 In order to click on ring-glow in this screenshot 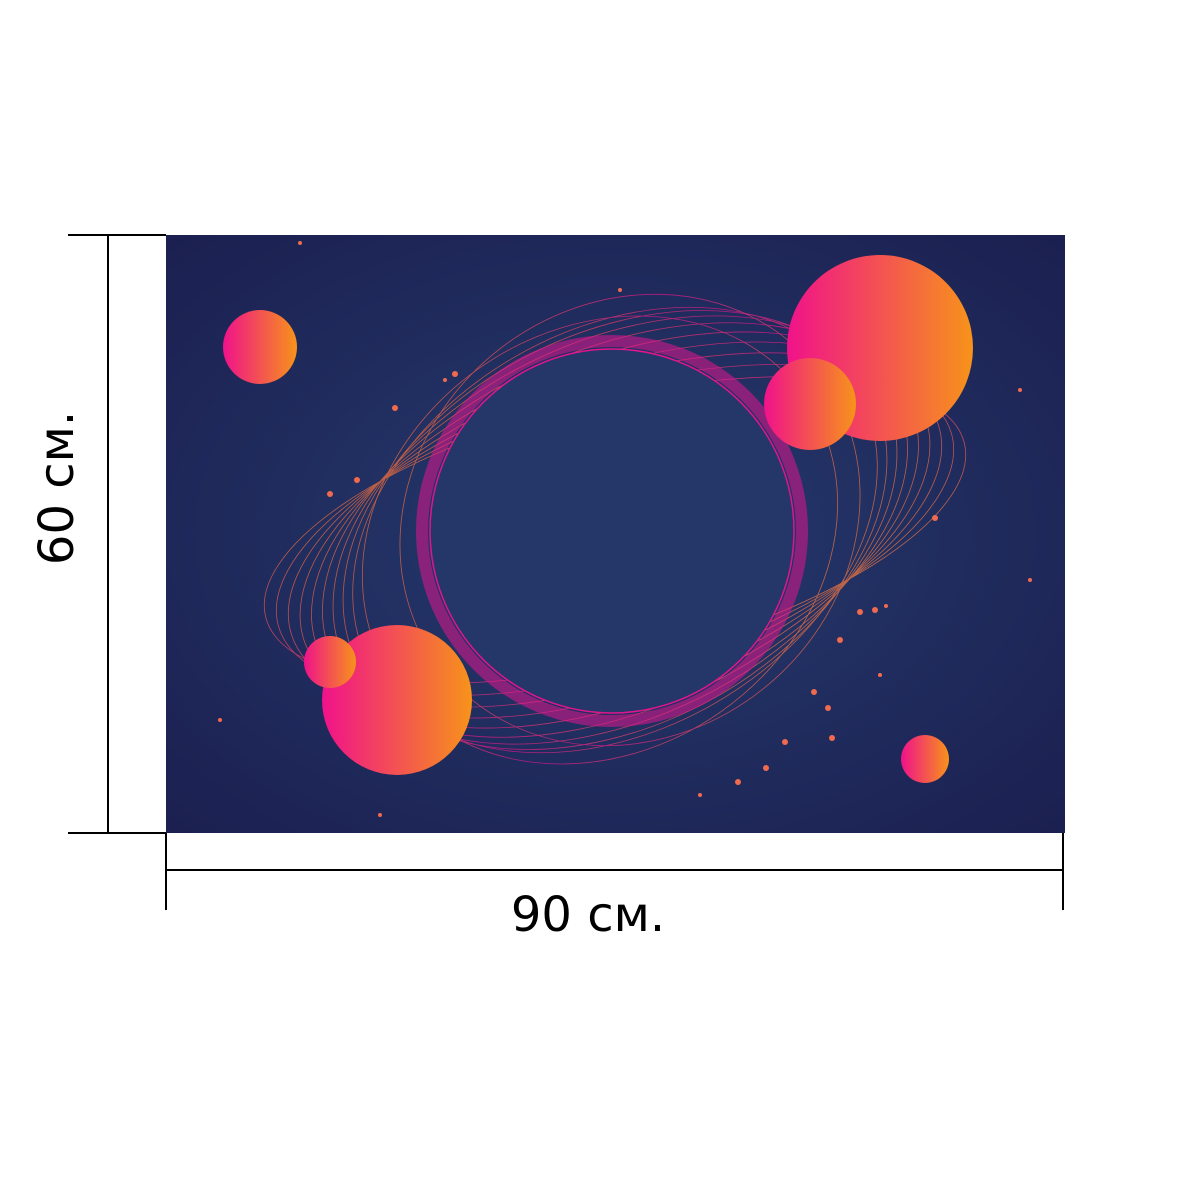, I will do `click(612, 531)`.